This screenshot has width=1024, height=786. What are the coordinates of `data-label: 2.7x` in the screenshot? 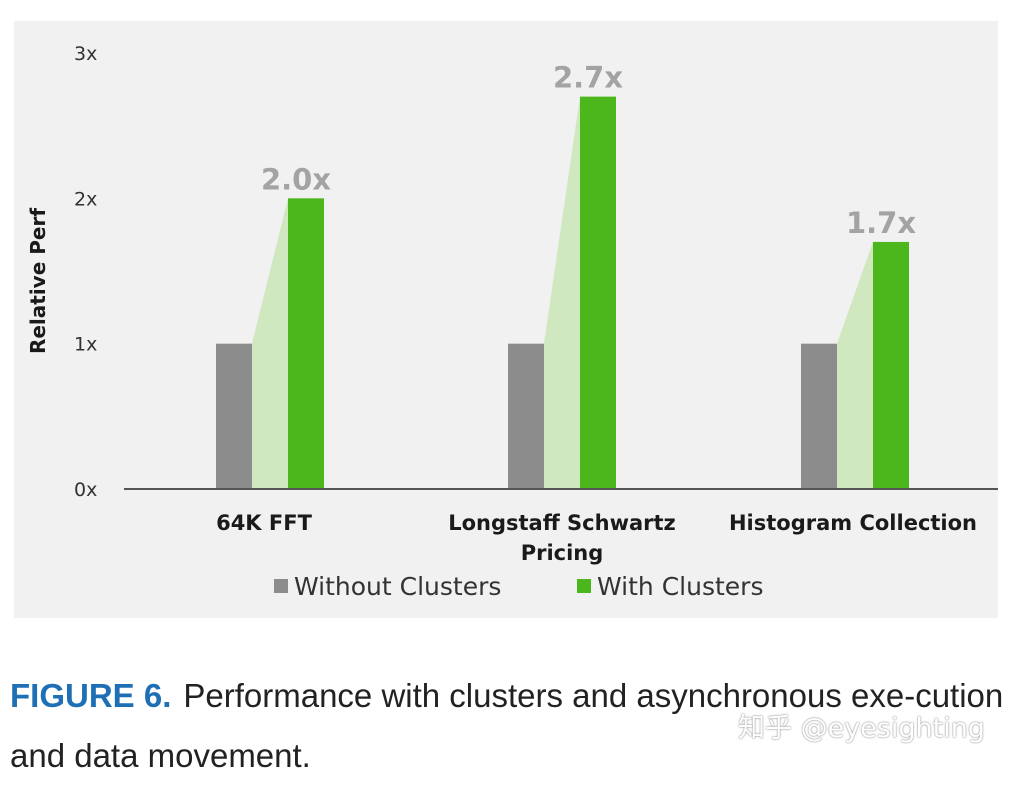 It's located at (588, 78).